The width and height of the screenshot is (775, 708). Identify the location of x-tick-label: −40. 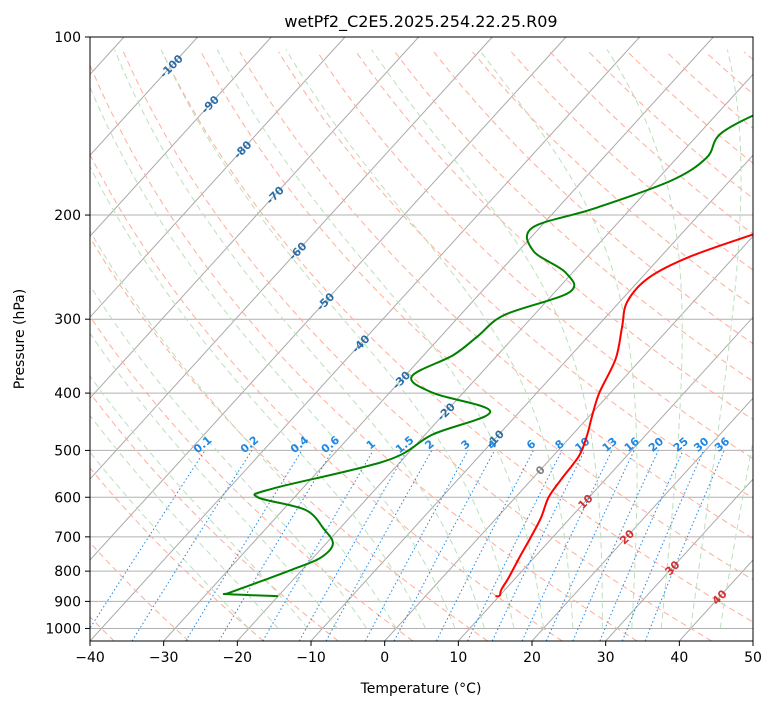
(90, 658).